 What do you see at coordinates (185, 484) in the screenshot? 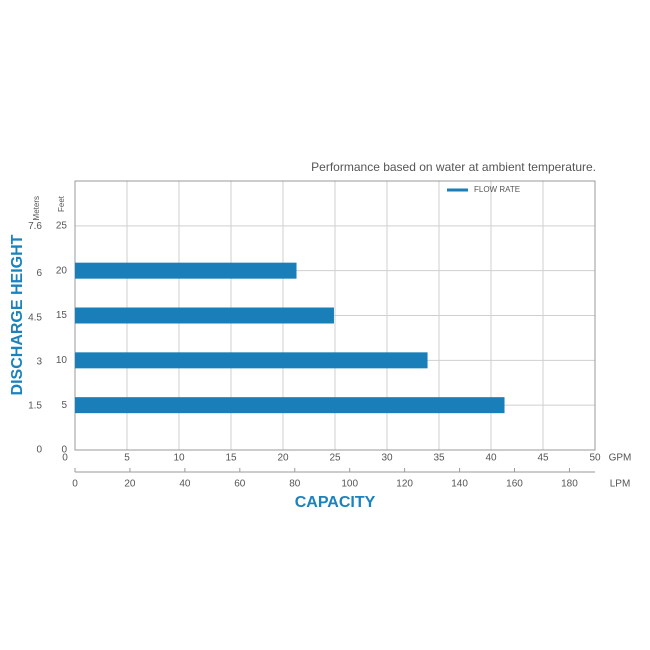
I see `x2-tick-label: 40` at bounding box center [185, 484].